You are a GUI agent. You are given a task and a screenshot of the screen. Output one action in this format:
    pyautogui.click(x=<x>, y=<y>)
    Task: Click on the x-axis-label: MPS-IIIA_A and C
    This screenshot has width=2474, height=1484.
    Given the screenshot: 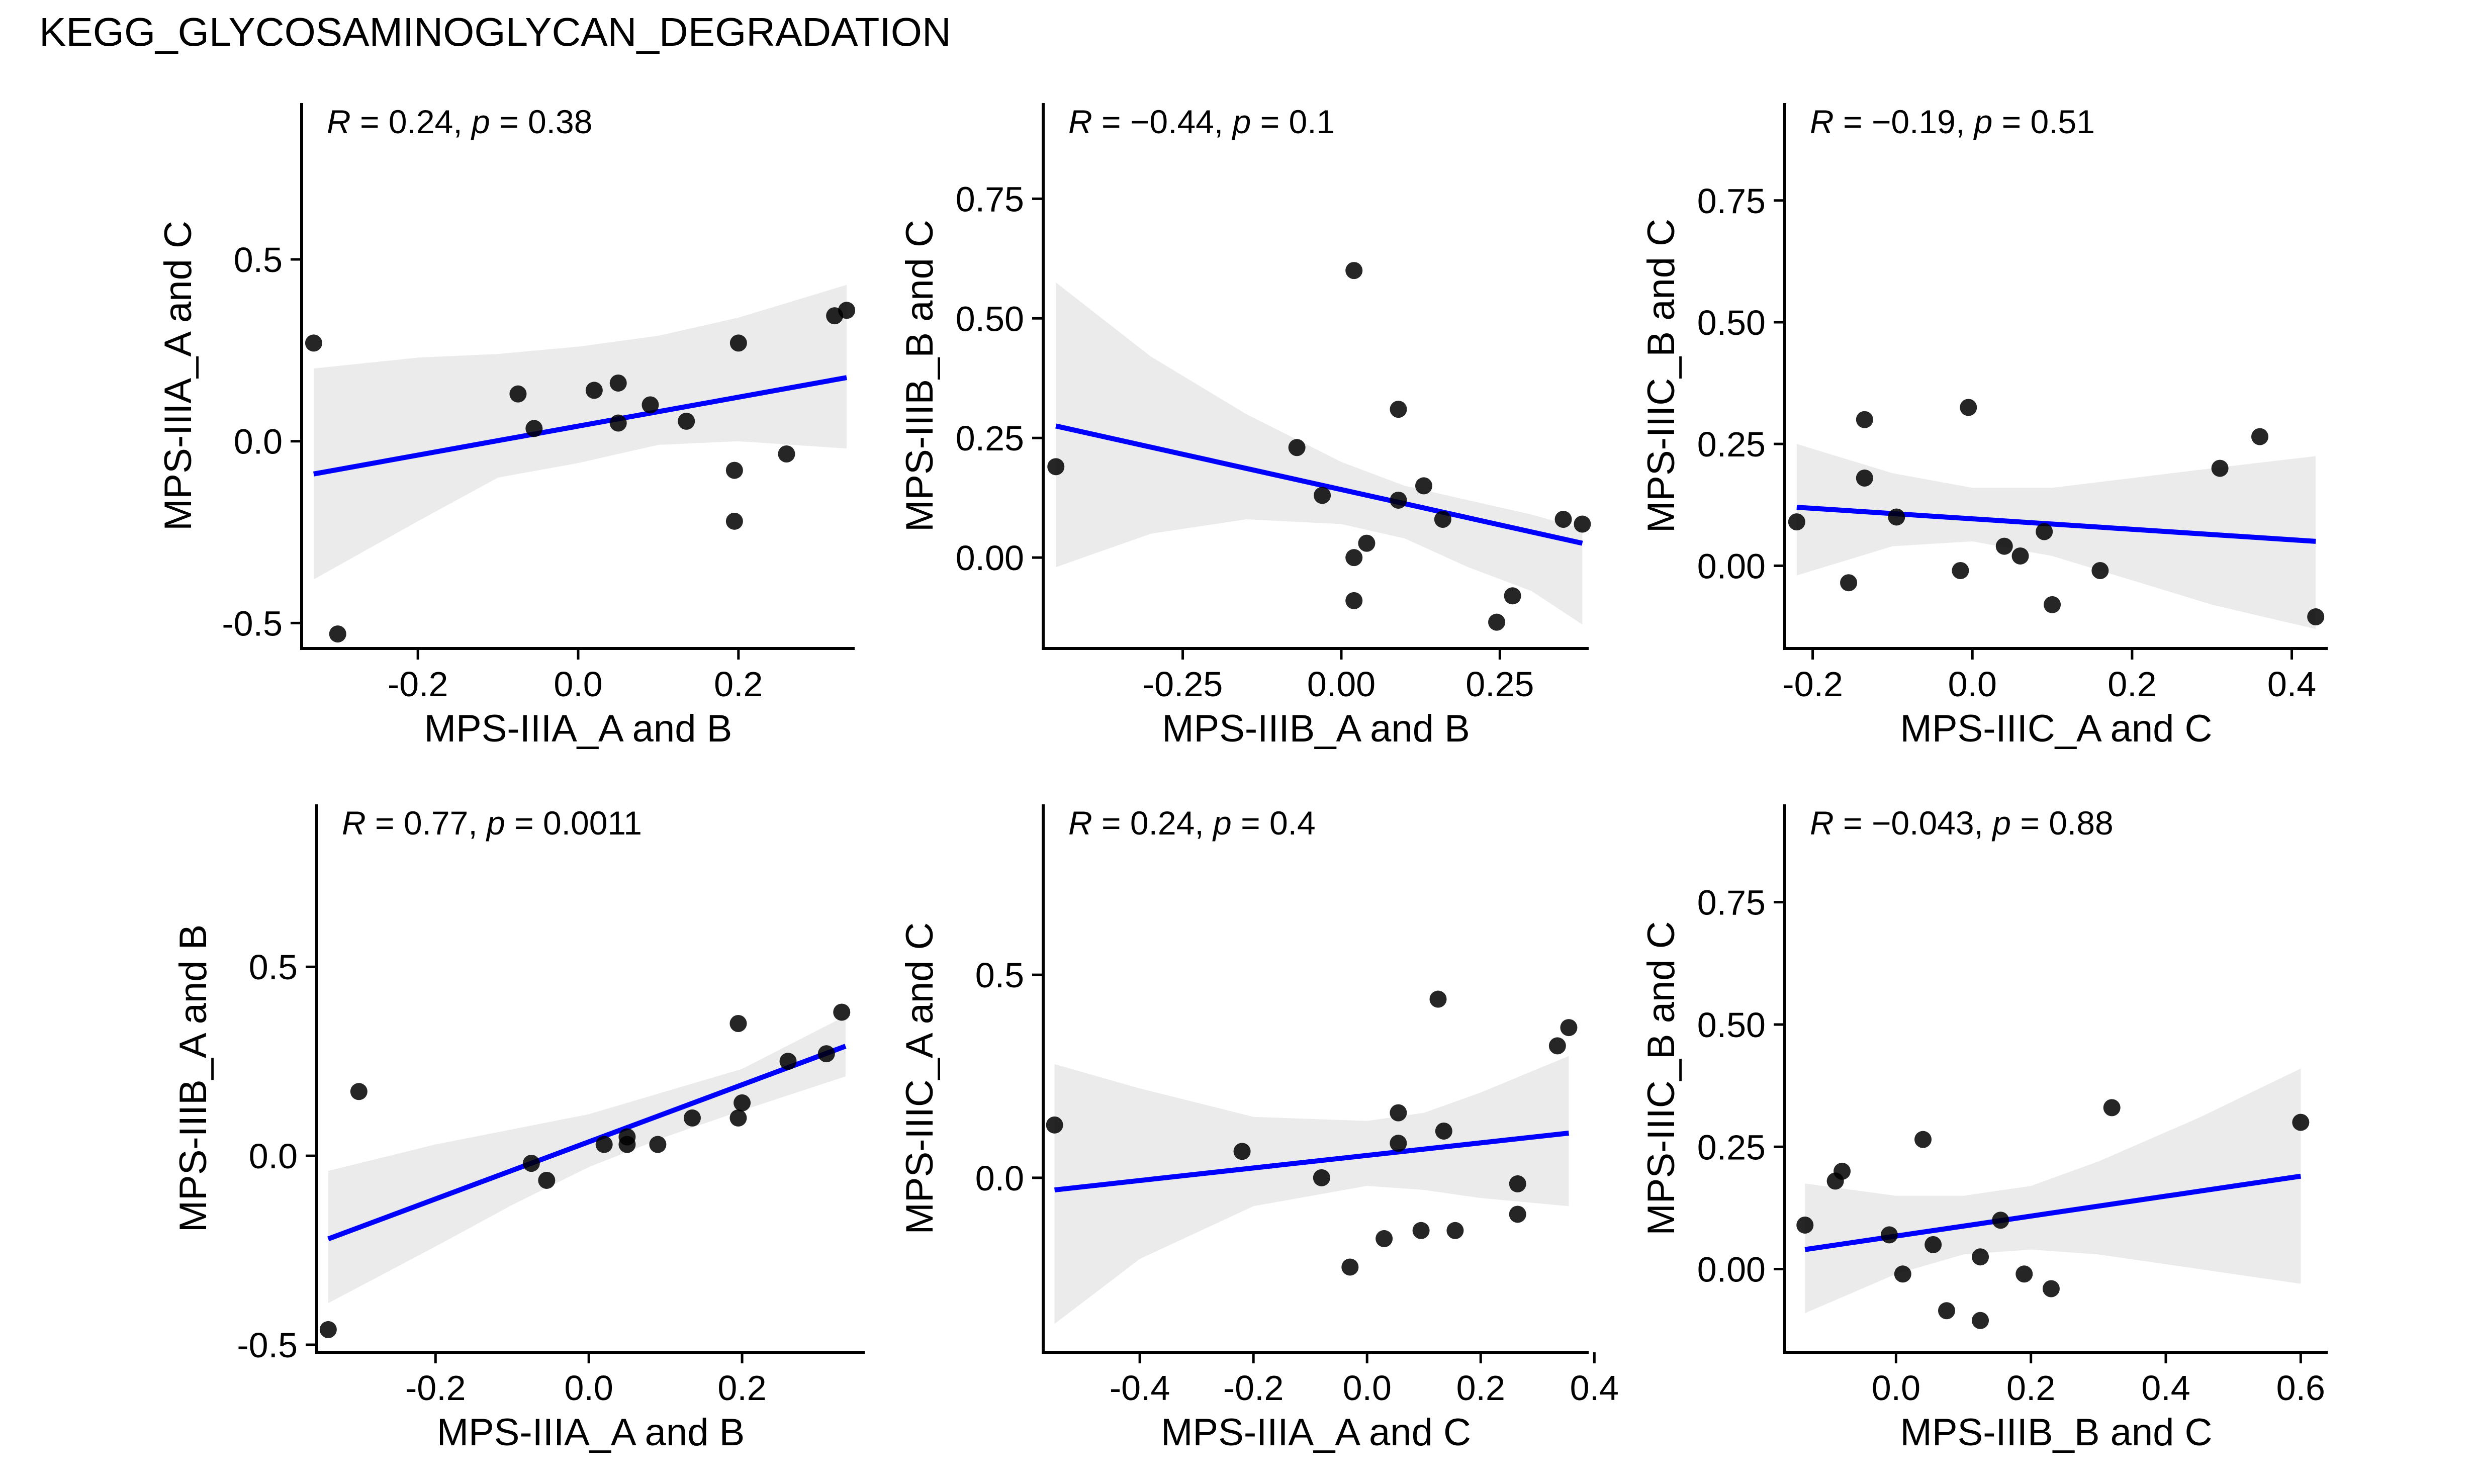 What is the action you would take?
    pyautogui.click(x=1316, y=1433)
    